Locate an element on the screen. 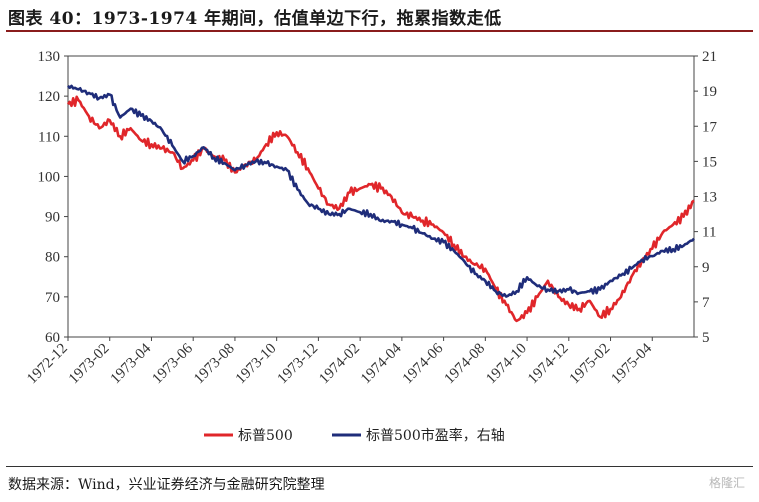  x-tick-label: 1973-06 is located at coordinates (172, 363).